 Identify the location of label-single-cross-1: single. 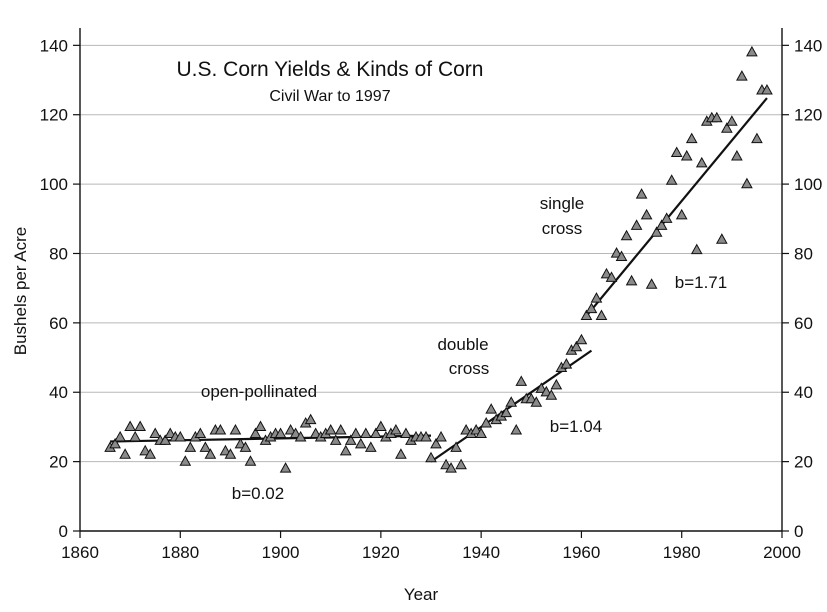
(562, 203).